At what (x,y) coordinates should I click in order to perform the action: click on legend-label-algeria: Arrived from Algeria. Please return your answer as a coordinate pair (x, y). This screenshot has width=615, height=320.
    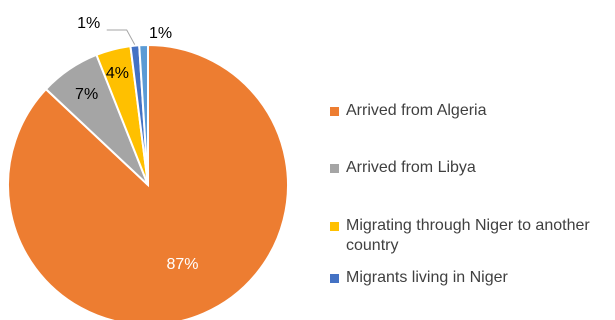
    Looking at the image, I should click on (416, 110).